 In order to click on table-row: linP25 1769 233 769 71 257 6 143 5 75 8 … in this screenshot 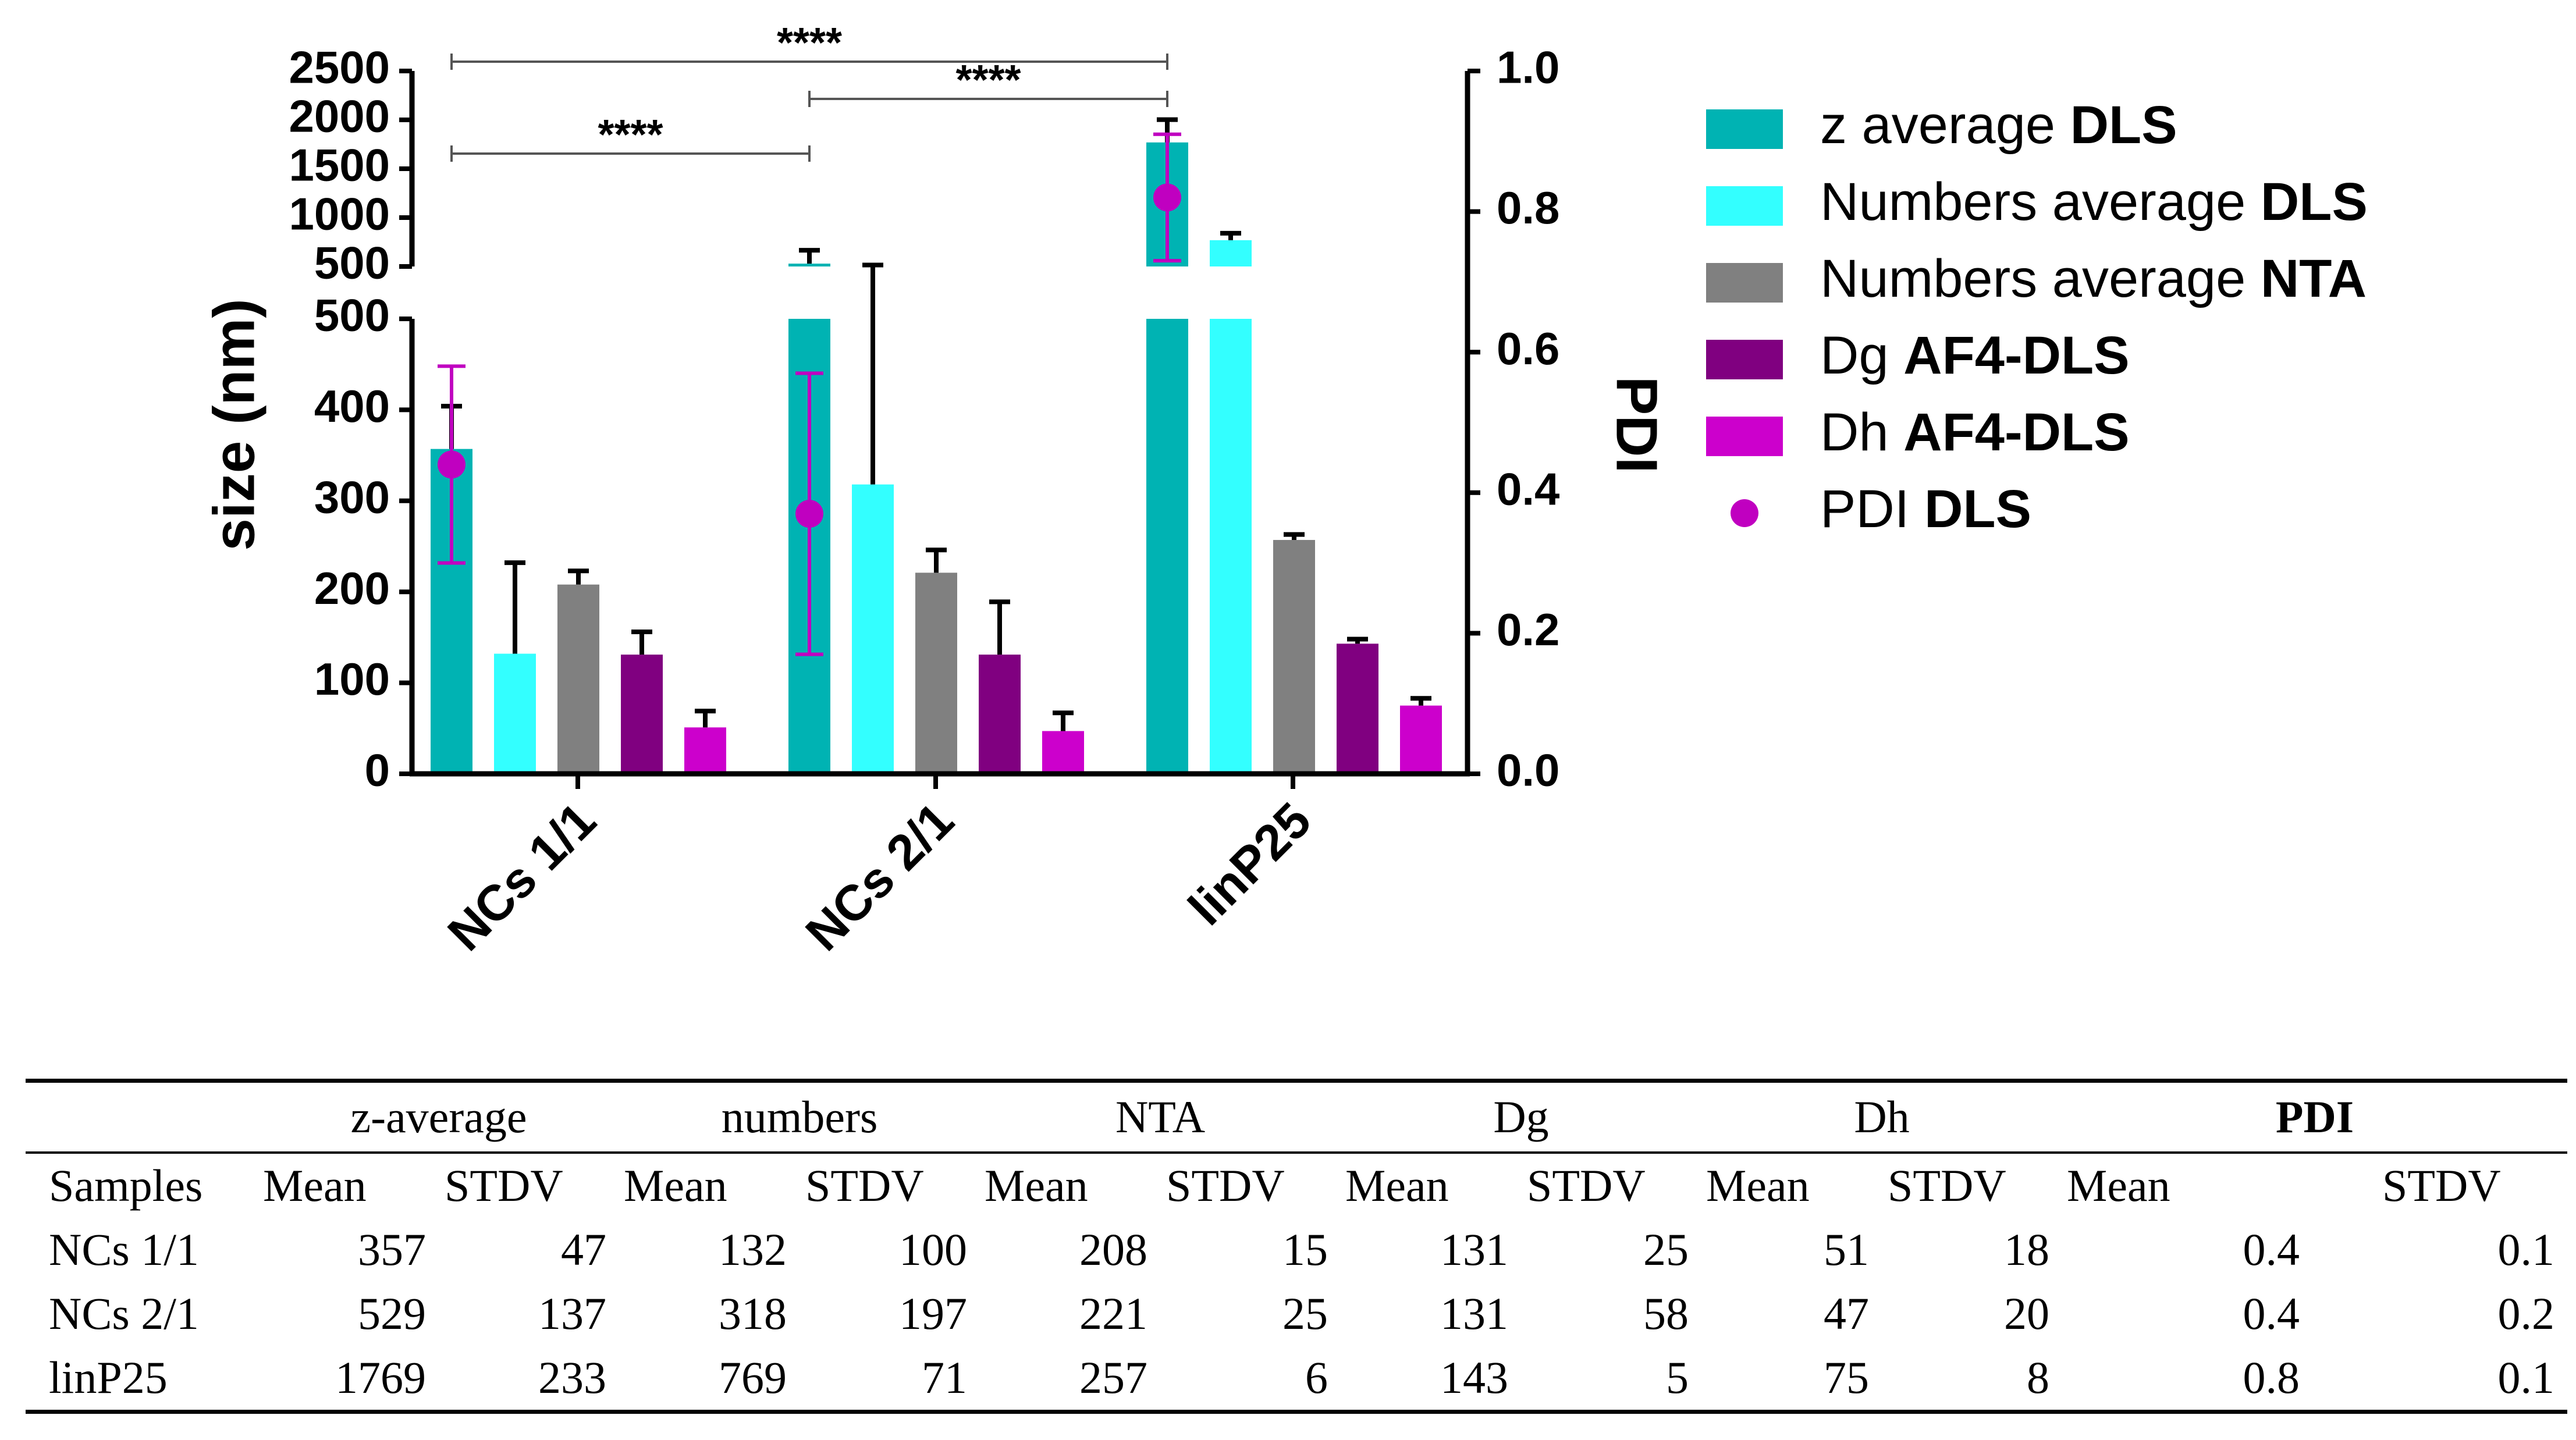, I will do `click(1296, 1380)`.